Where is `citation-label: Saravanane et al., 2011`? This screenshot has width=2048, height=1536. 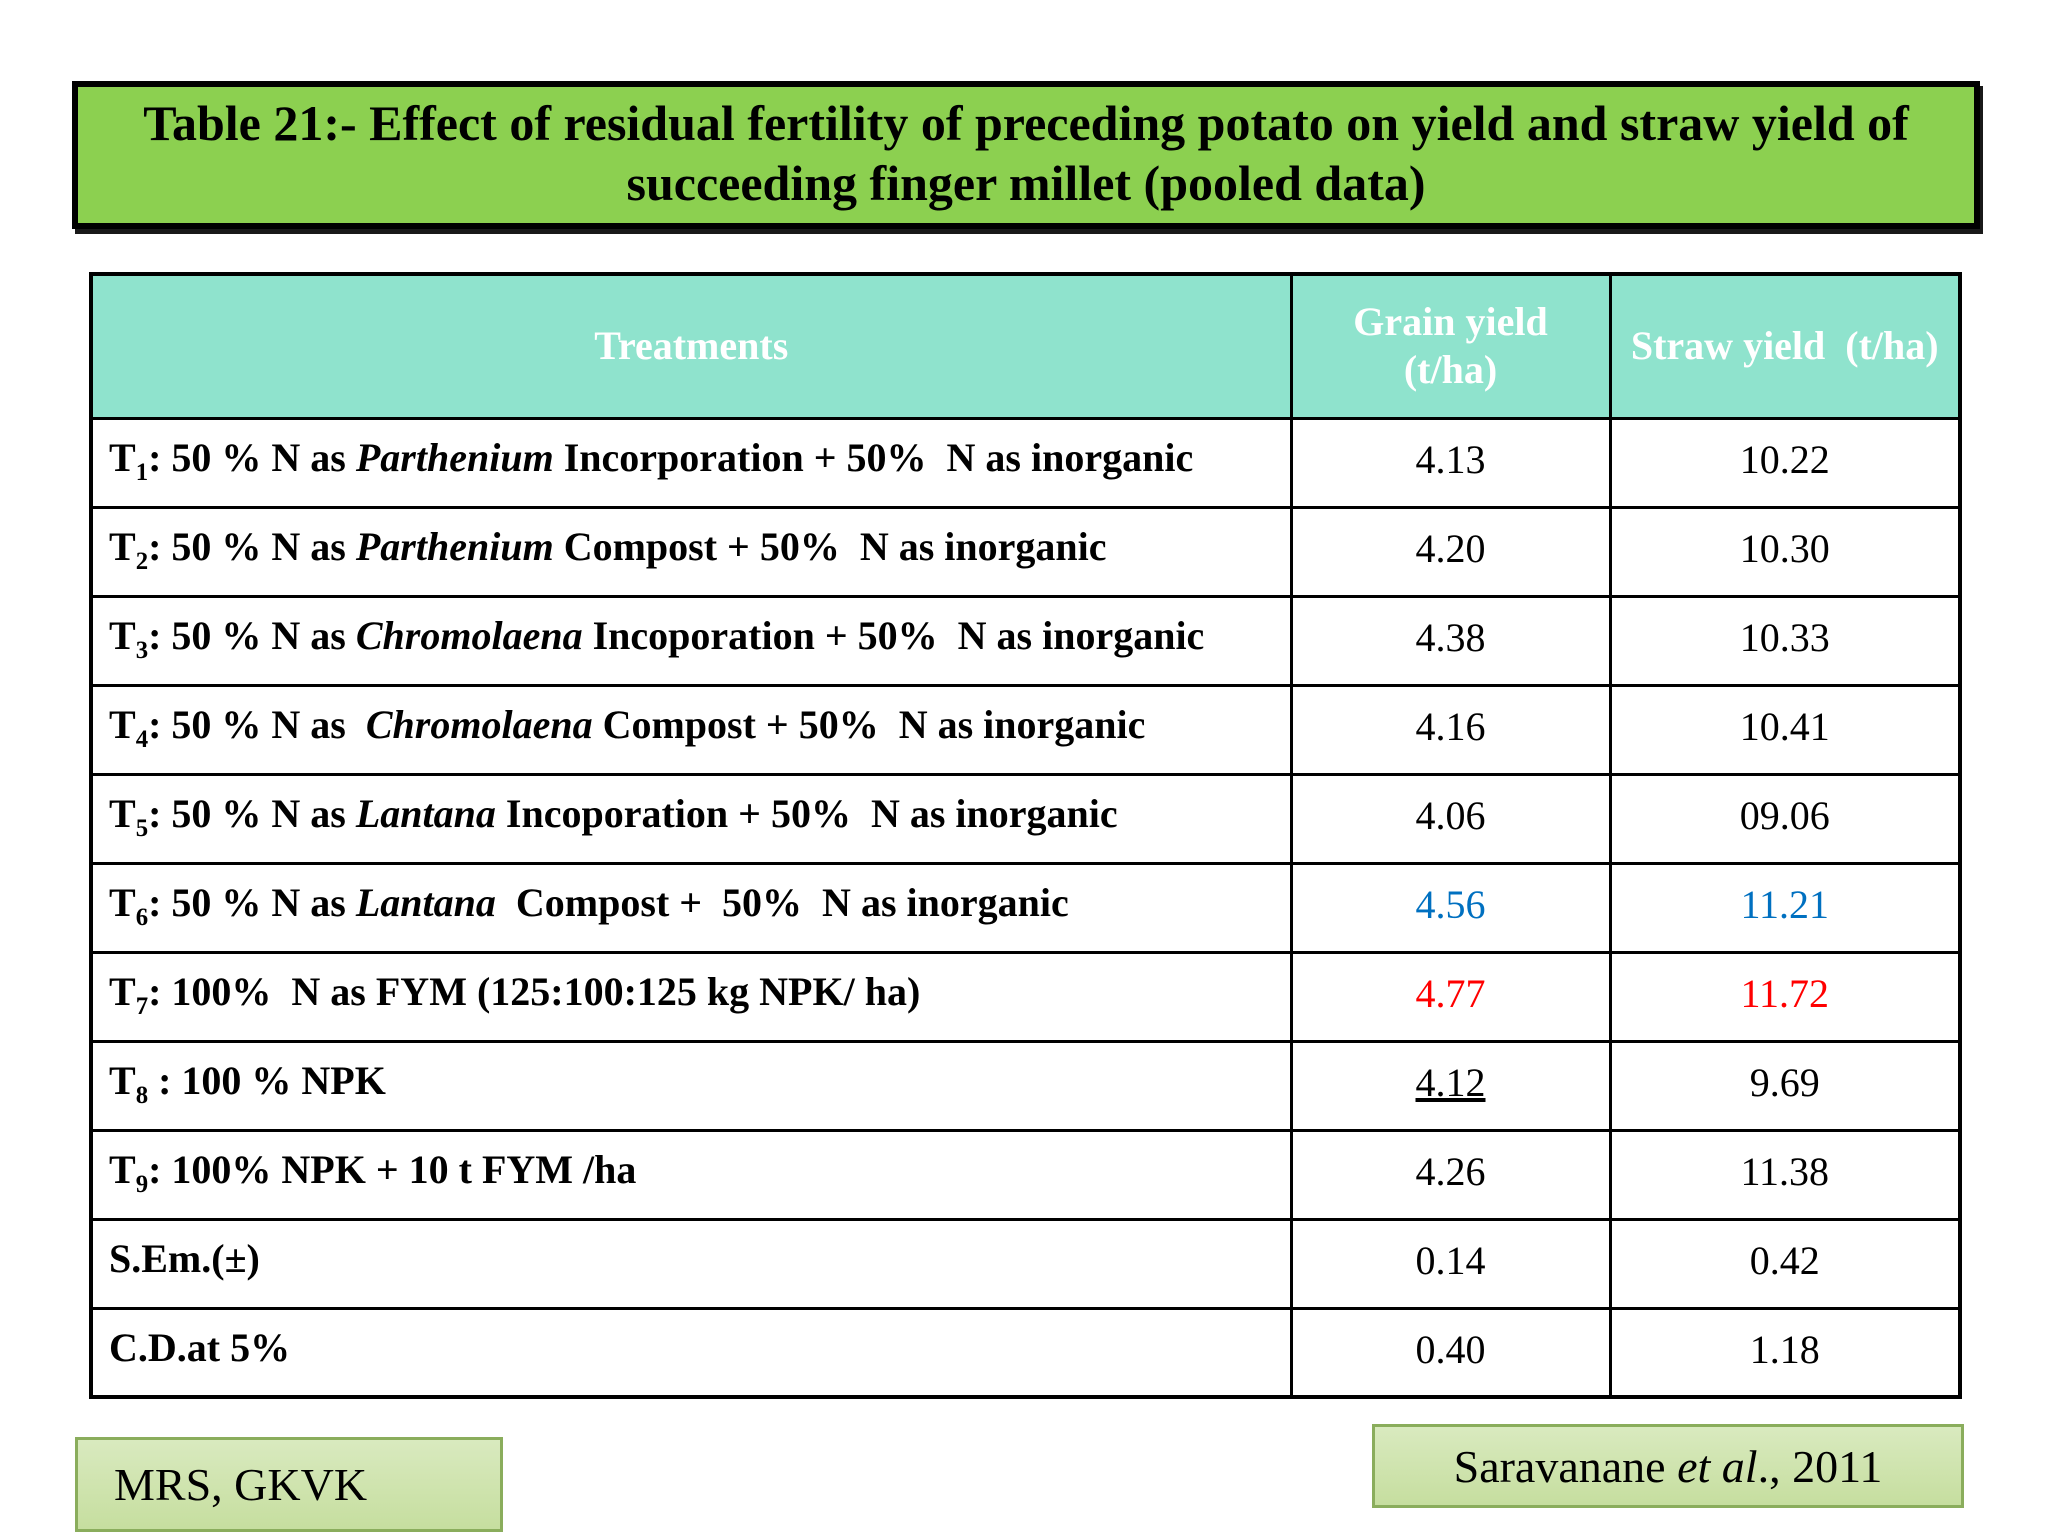 citation-label: Saravanane et al., 2011 is located at coordinates (1668, 1466).